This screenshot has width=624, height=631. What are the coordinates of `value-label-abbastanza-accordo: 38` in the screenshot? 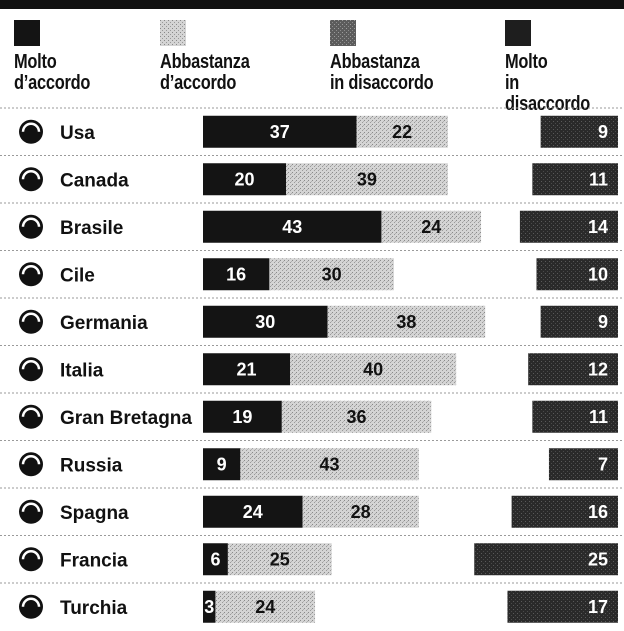 It's located at (406, 322).